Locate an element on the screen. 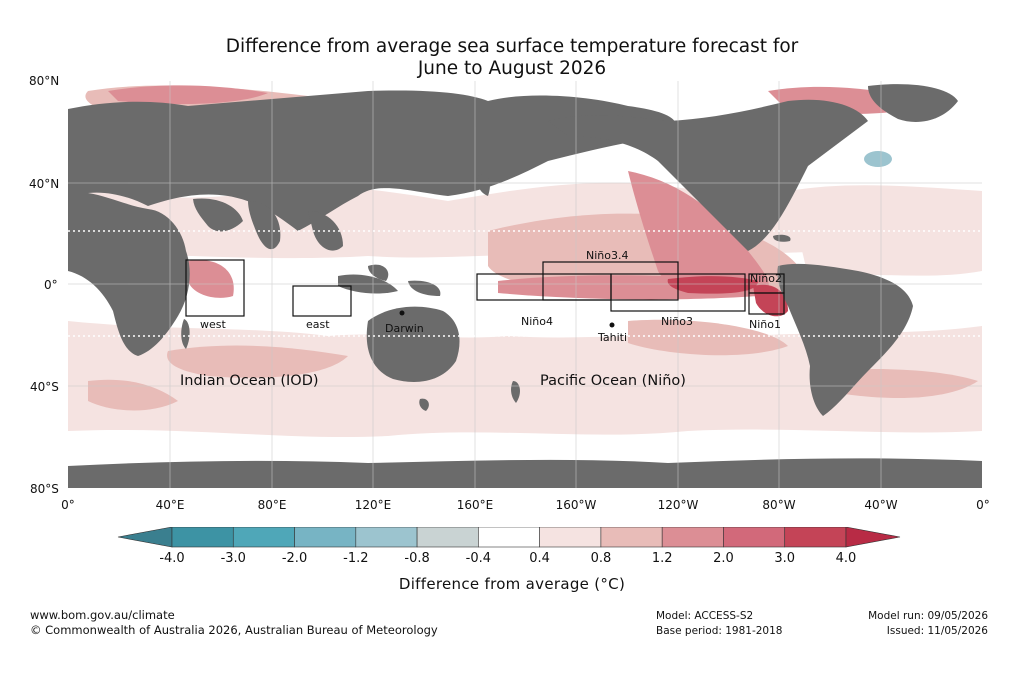 This screenshot has width=1024, height=683. colorbar-tick-label: 4.0 is located at coordinates (846, 558).